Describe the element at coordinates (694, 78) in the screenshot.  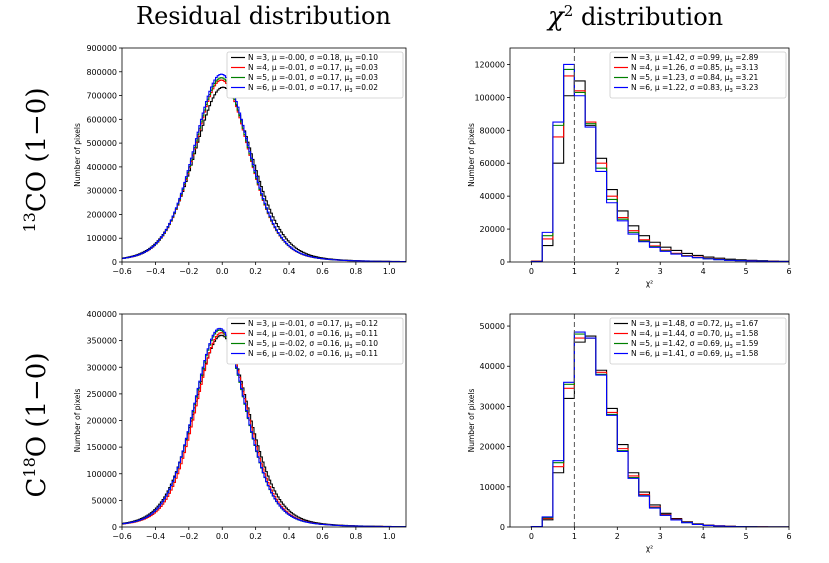
I see `legend-label: N =5, μ =1.23, σ =0.84, μ3 =3.21` at that location.